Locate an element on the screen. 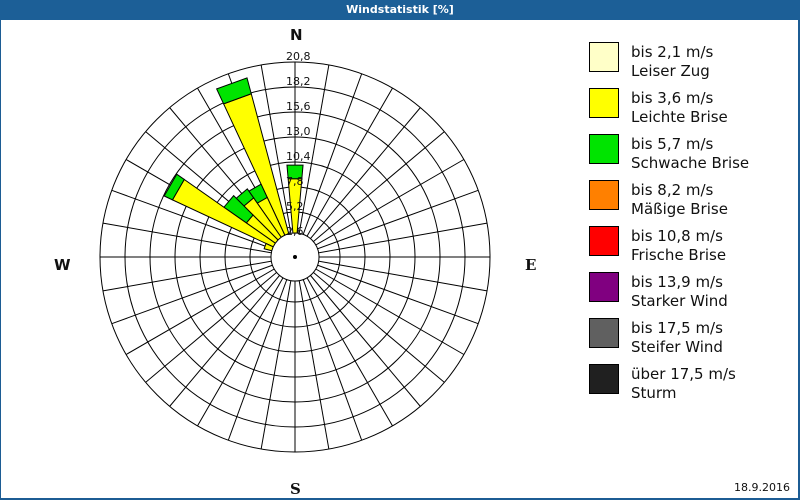 The width and height of the screenshot is (800, 500). date-label: 18.9.2016 is located at coordinates (762, 487).